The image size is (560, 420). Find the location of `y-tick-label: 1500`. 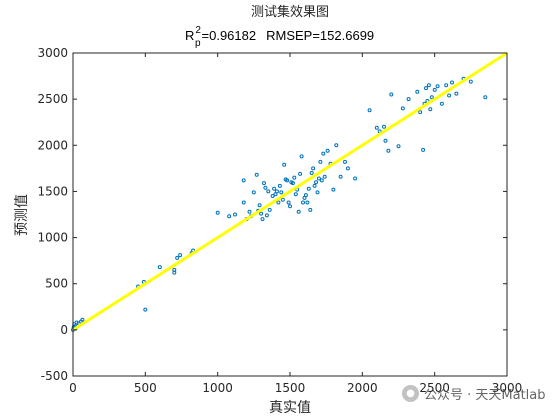

y-tick-label: 1500 is located at coordinates (52, 191).